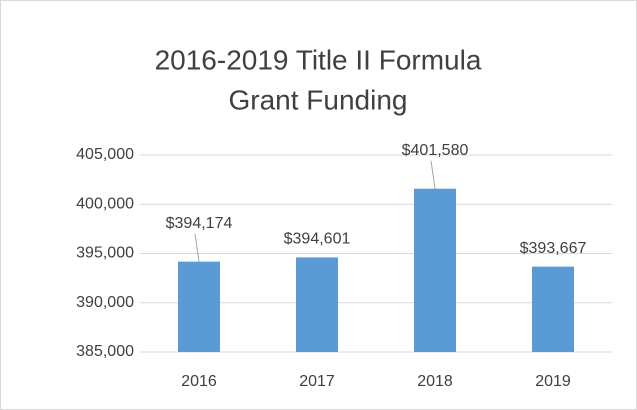 The width and height of the screenshot is (637, 410). What do you see at coordinates (317, 239) in the screenshot?
I see `data-label: $394,601` at bounding box center [317, 239].